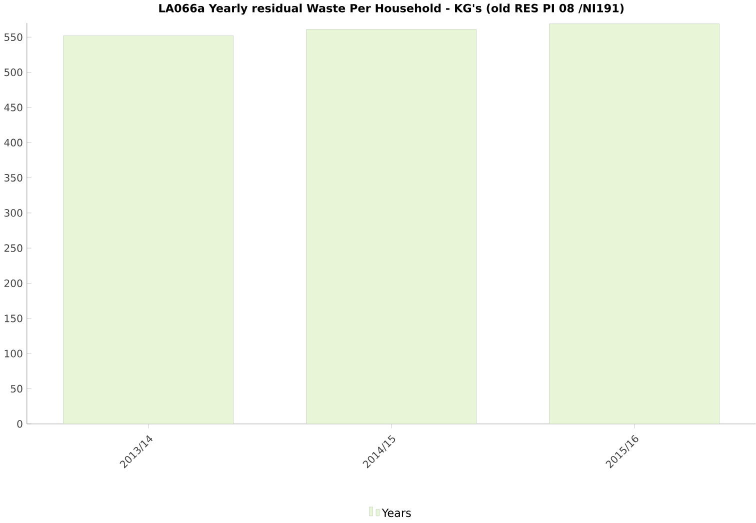 This screenshot has width=756, height=523. What do you see at coordinates (13, 108) in the screenshot?
I see `y-tick-label: 450` at bounding box center [13, 108].